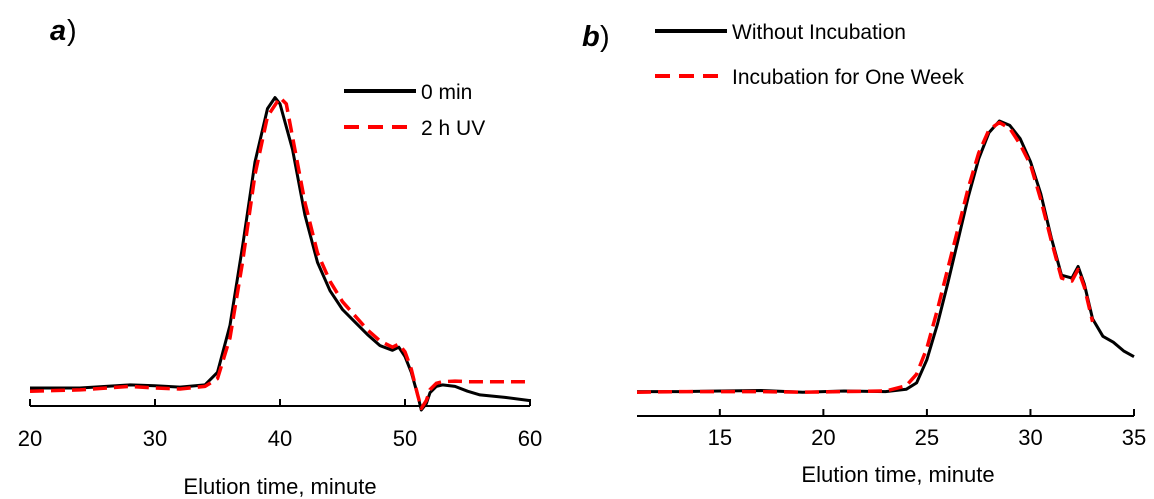 This screenshot has width=1154, height=499. What do you see at coordinates (72, 31) in the screenshot?
I see `panel-a-paren: )` at bounding box center [72, 31].